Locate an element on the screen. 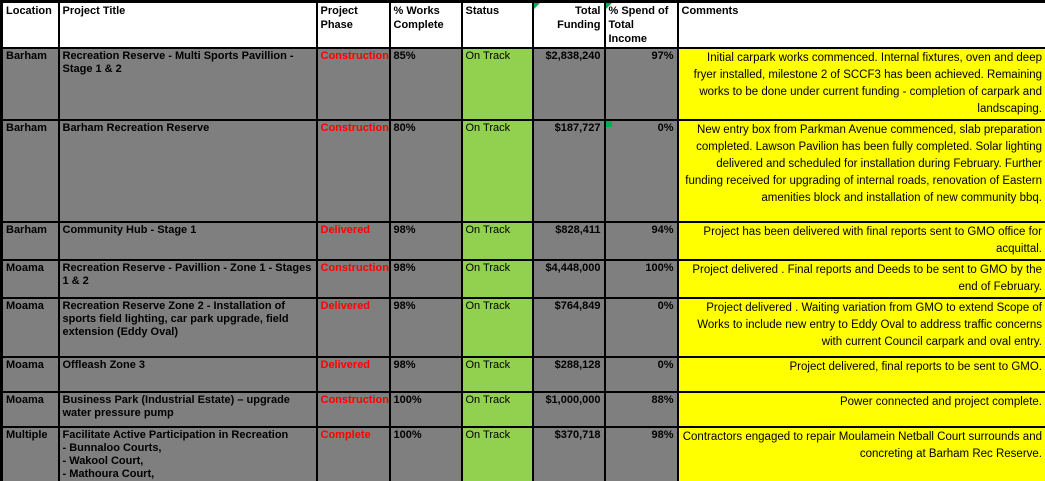  cell-total-funding: $4,448,000 is located at coordinates (568, 279).